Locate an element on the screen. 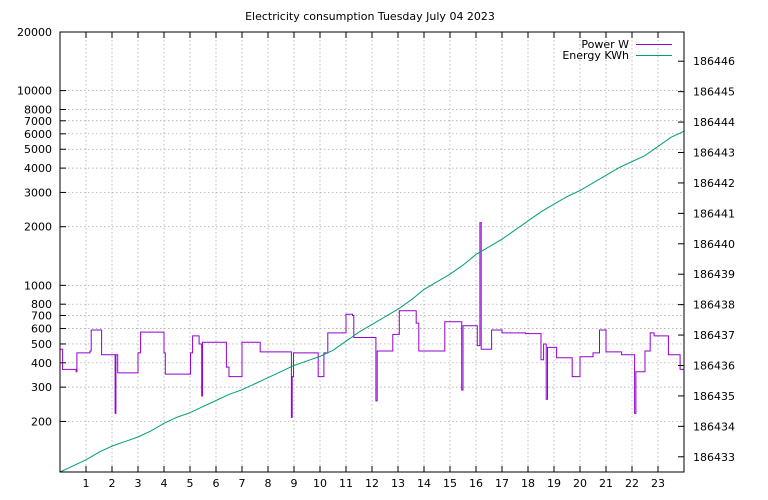  y-left-tick-label: 800 is located at coordinates (41, 304).